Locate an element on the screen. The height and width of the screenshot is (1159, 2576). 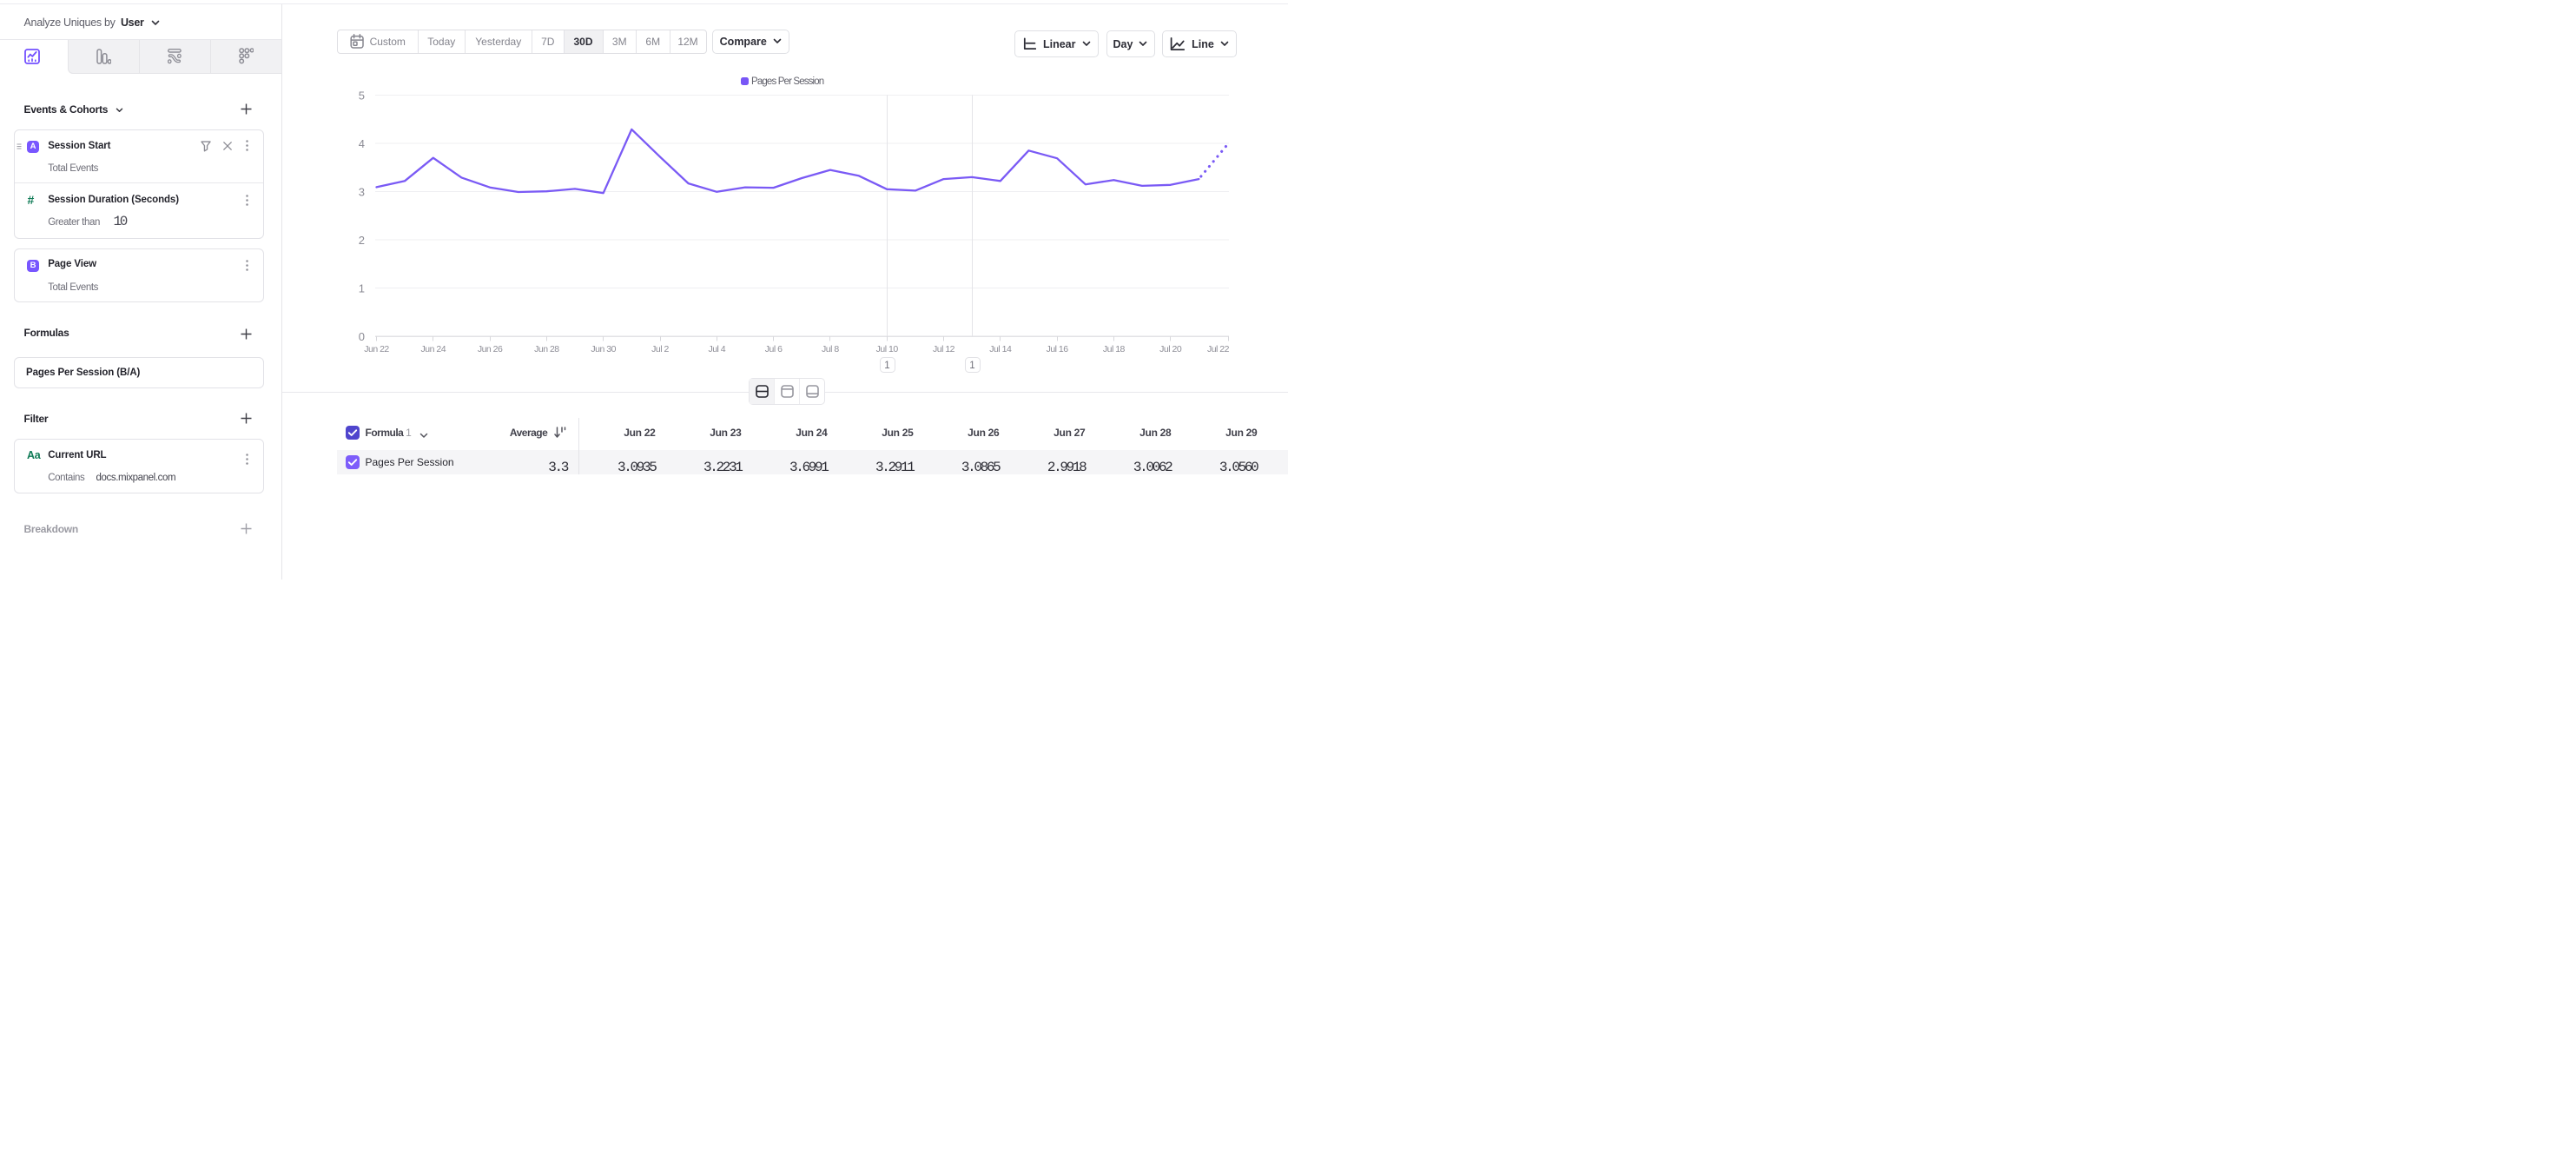
svg-text: Jul 10 is located at coordinates (887, 349).